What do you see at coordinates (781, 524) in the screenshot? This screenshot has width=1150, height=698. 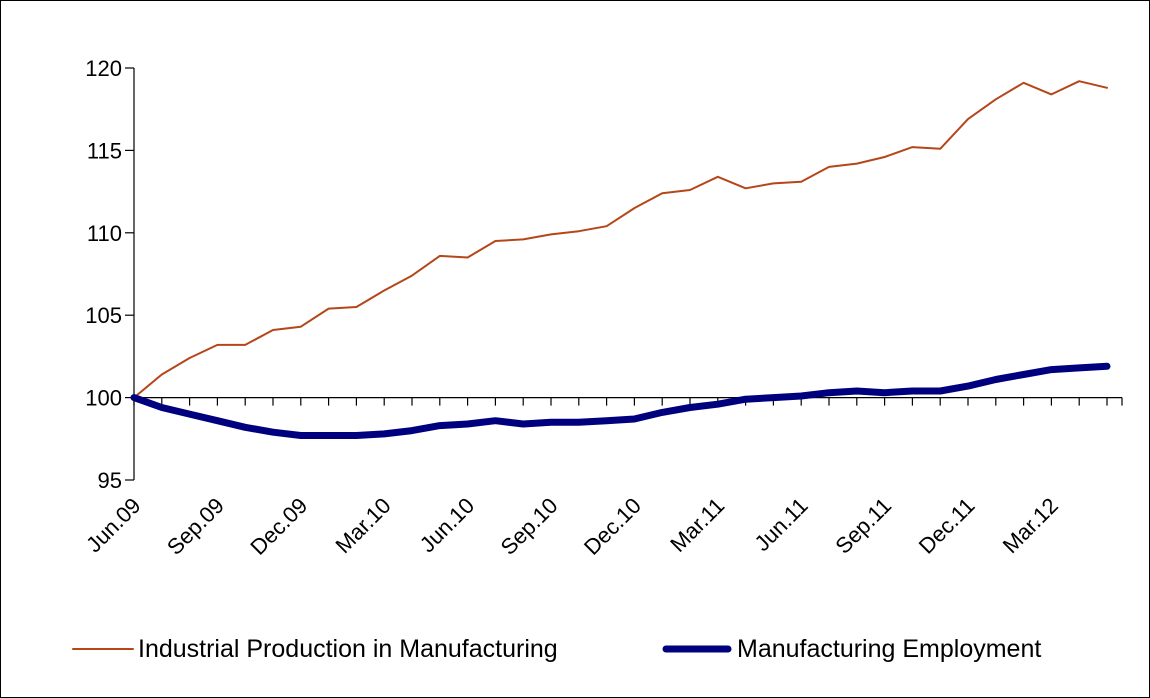 I see `x-tick-label: Jun.11` at bounding box center [781, 524].